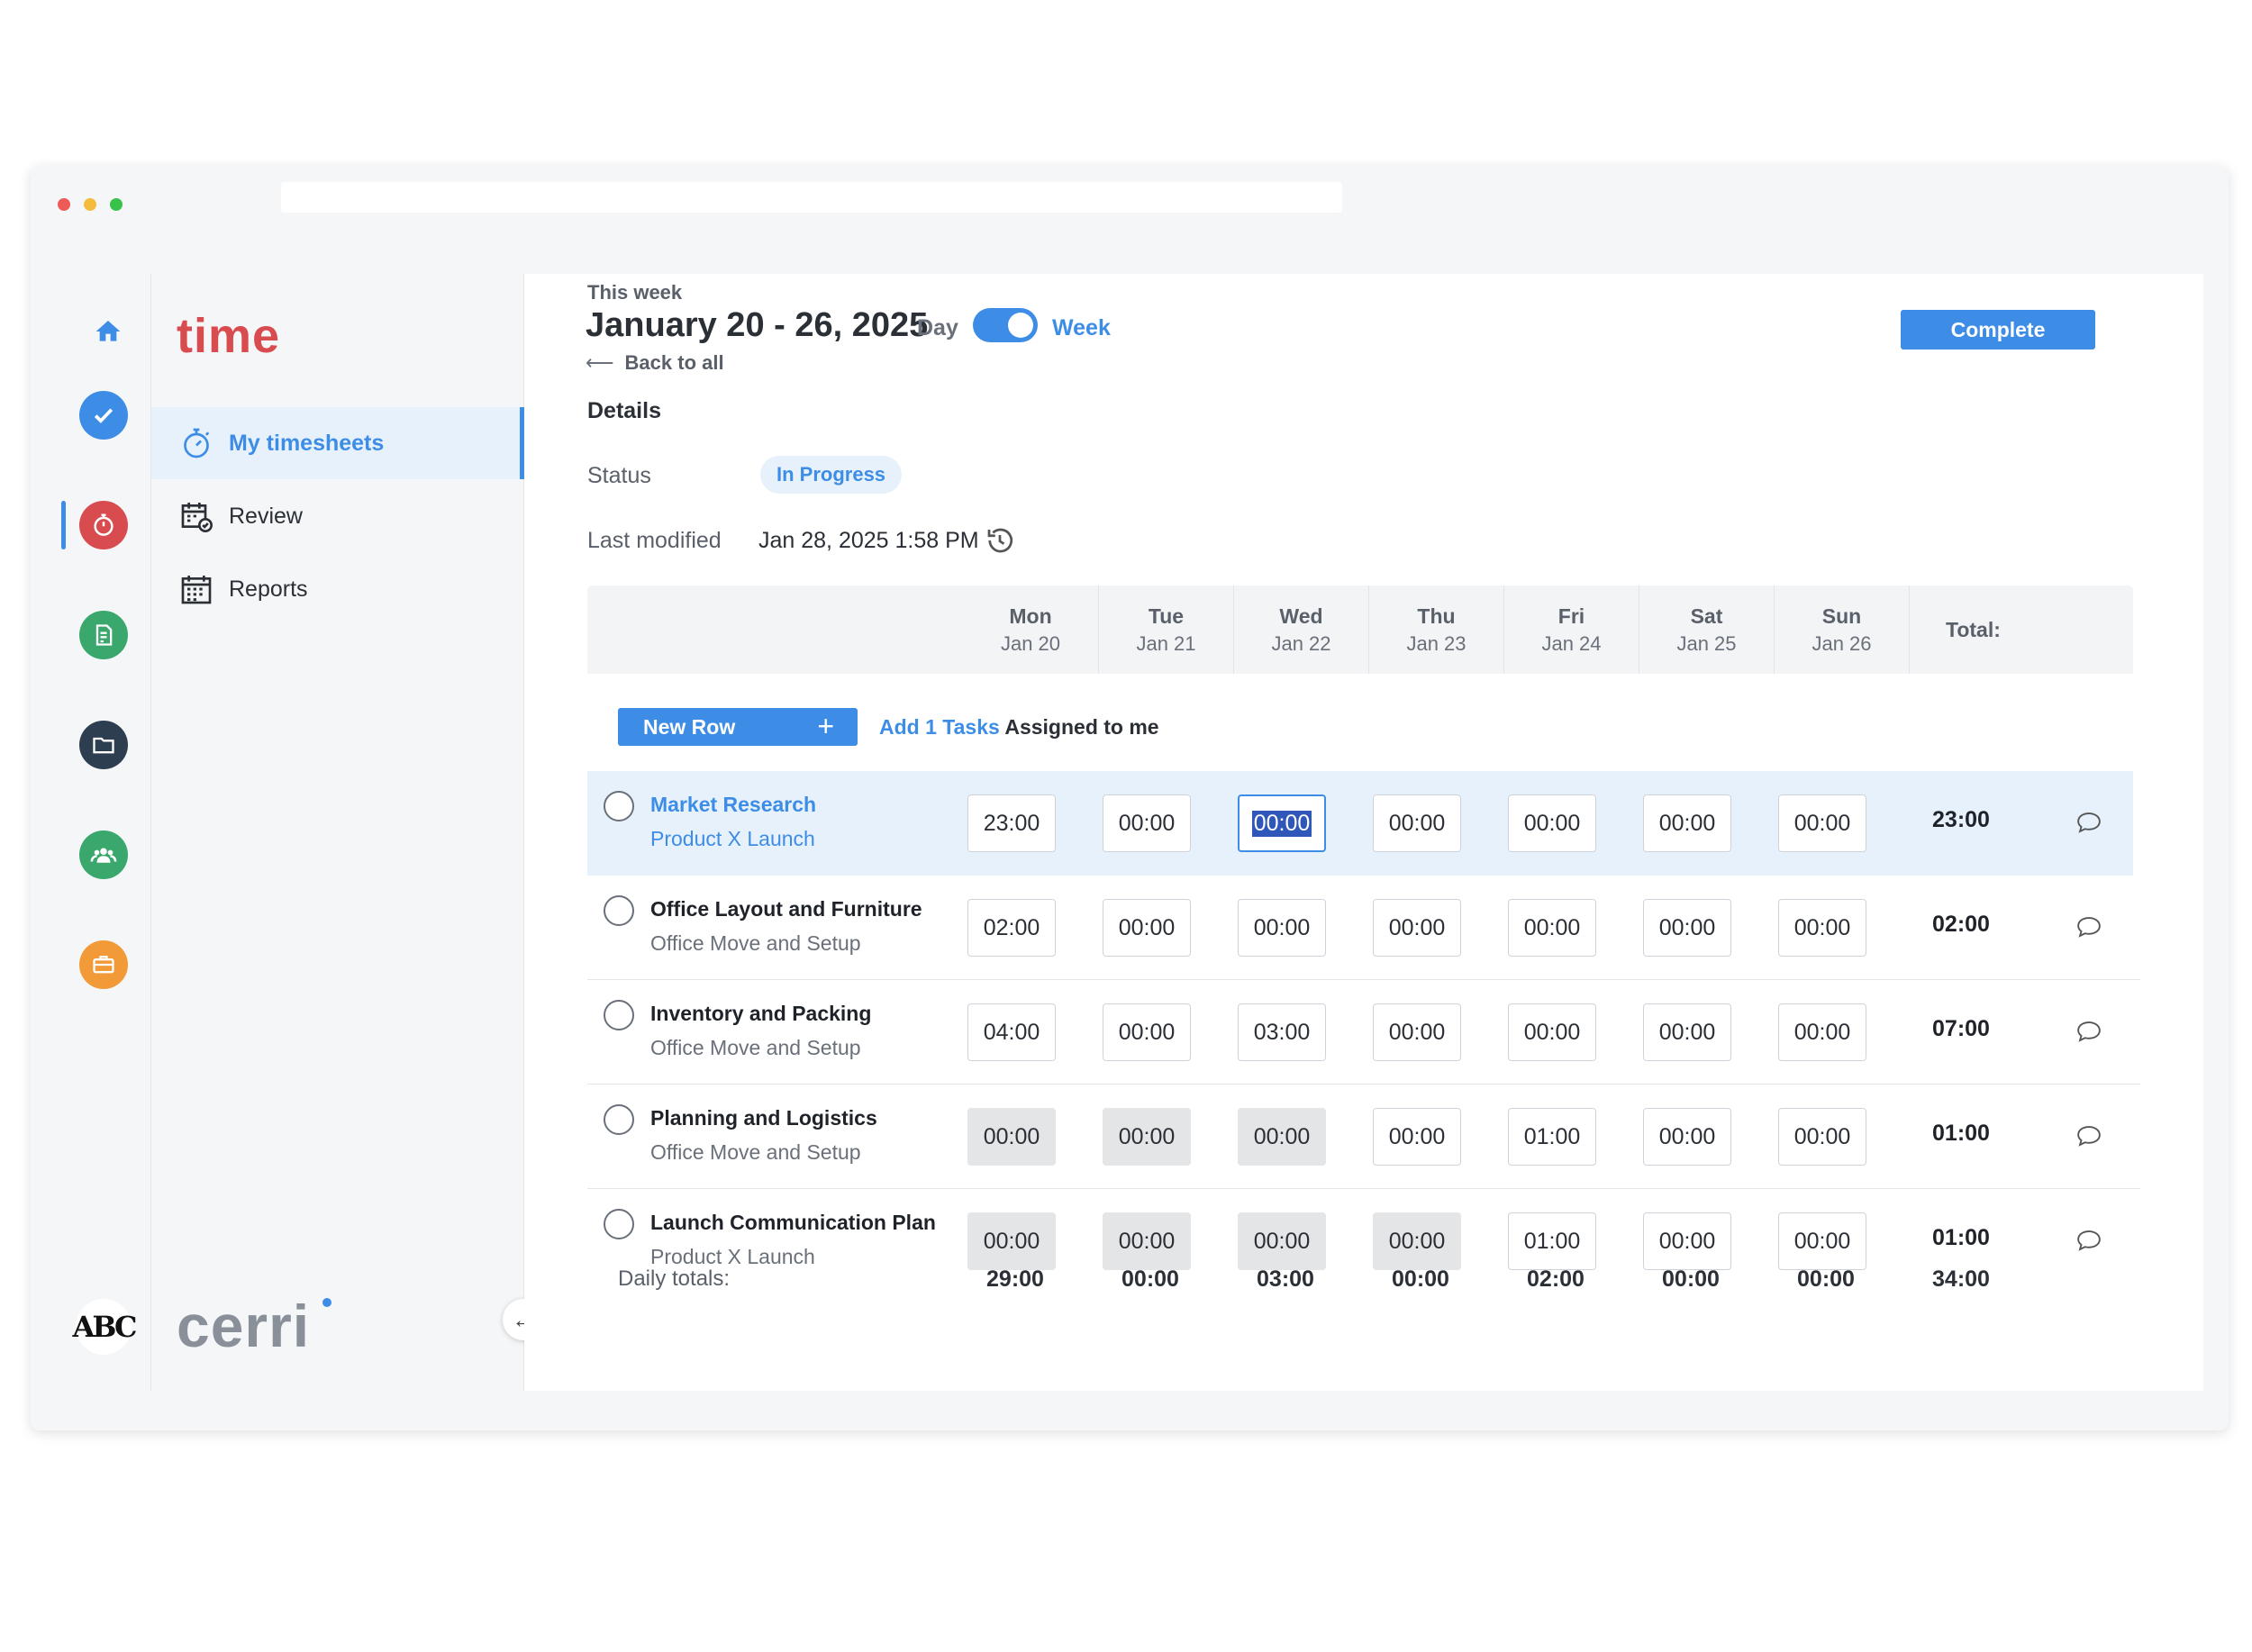 Image resolution: width=2252 pixels, height=1652 pixels. Describe the element at coordinates (1012, 1032) in the screenshot. I see `time-input: 04:00` at that location.